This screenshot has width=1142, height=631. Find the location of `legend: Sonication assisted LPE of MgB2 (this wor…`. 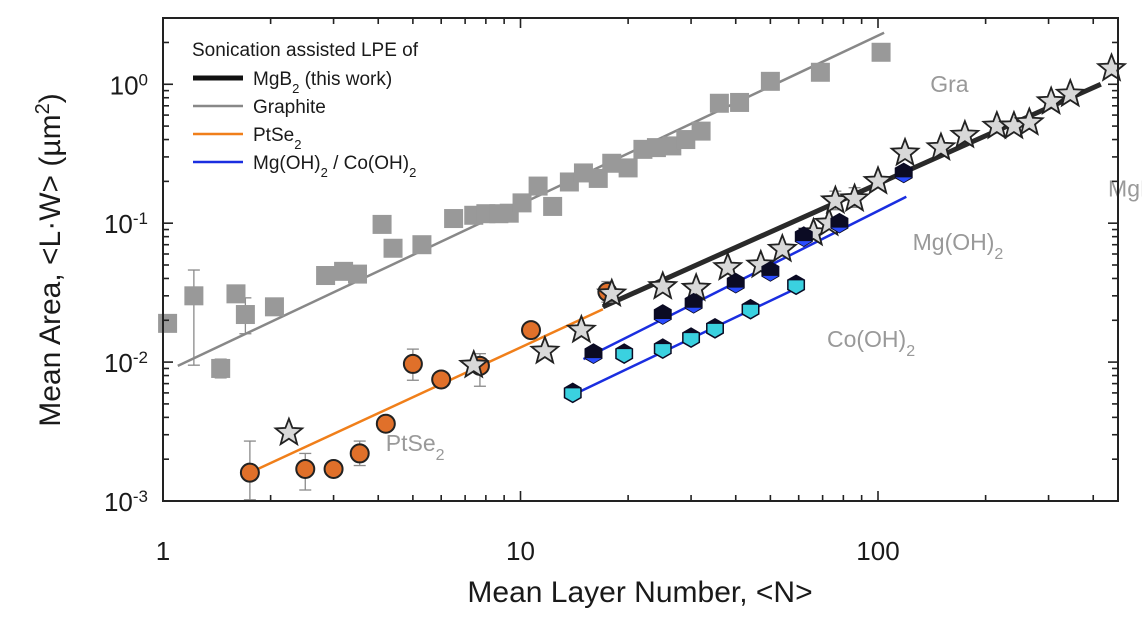

legend: Sonication assisted LPE of MgB2 (this wor… is located at coordinates (305, 110).